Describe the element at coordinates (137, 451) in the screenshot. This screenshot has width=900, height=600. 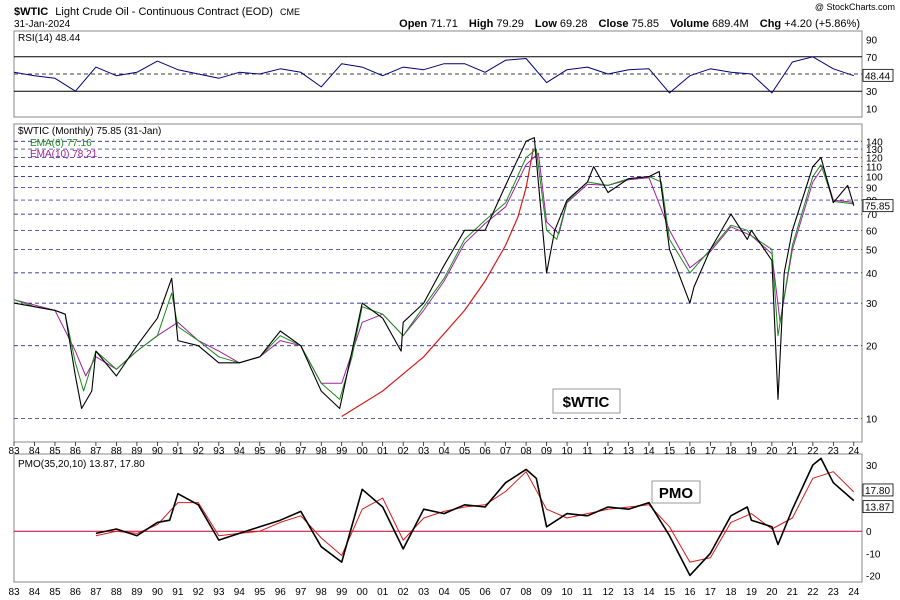
I see `x-tick-label: 89` at that location.